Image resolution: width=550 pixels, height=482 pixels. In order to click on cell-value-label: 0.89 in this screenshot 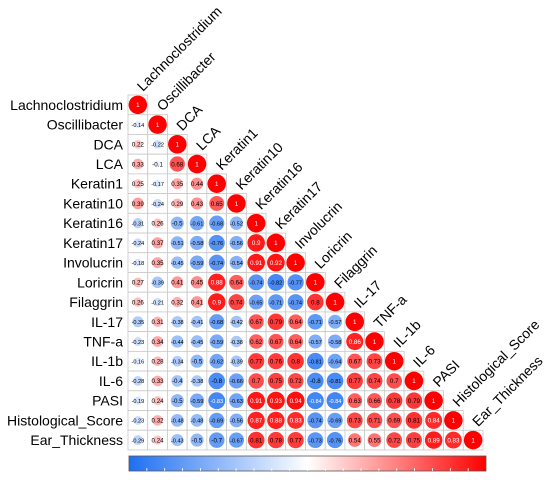, I will do `click(434, 440)`.